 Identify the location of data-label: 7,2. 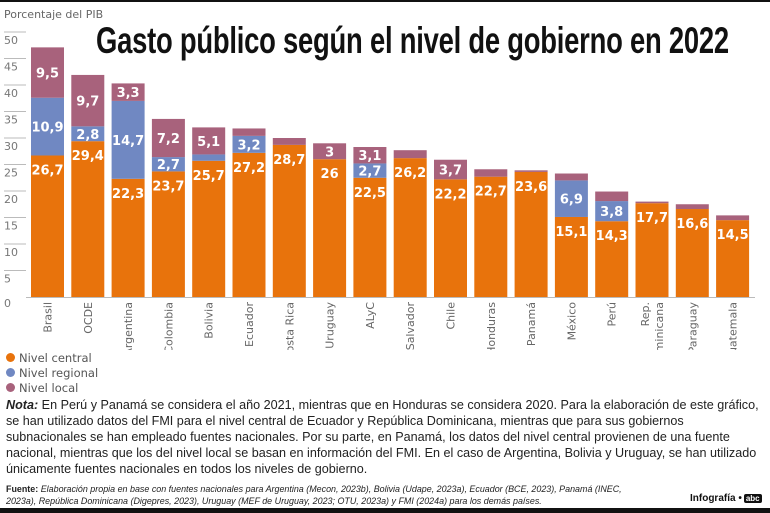
(168, 139).